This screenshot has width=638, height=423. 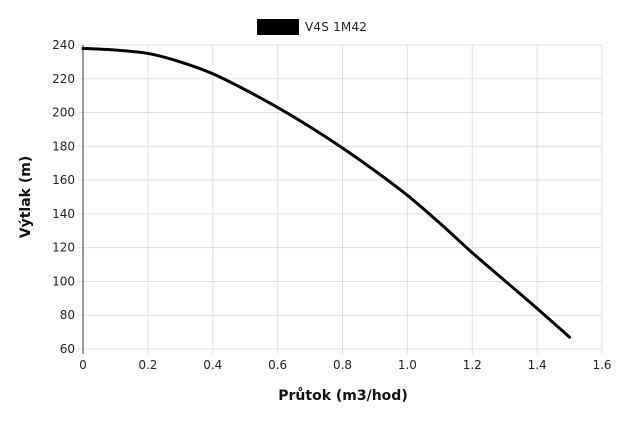 I want to click on y-tick-label: 180, so click(x=63, y=146).